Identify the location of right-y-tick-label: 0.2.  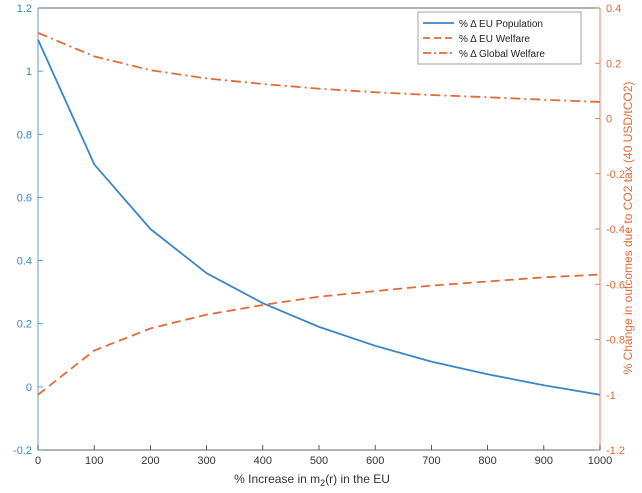
(613, 64).